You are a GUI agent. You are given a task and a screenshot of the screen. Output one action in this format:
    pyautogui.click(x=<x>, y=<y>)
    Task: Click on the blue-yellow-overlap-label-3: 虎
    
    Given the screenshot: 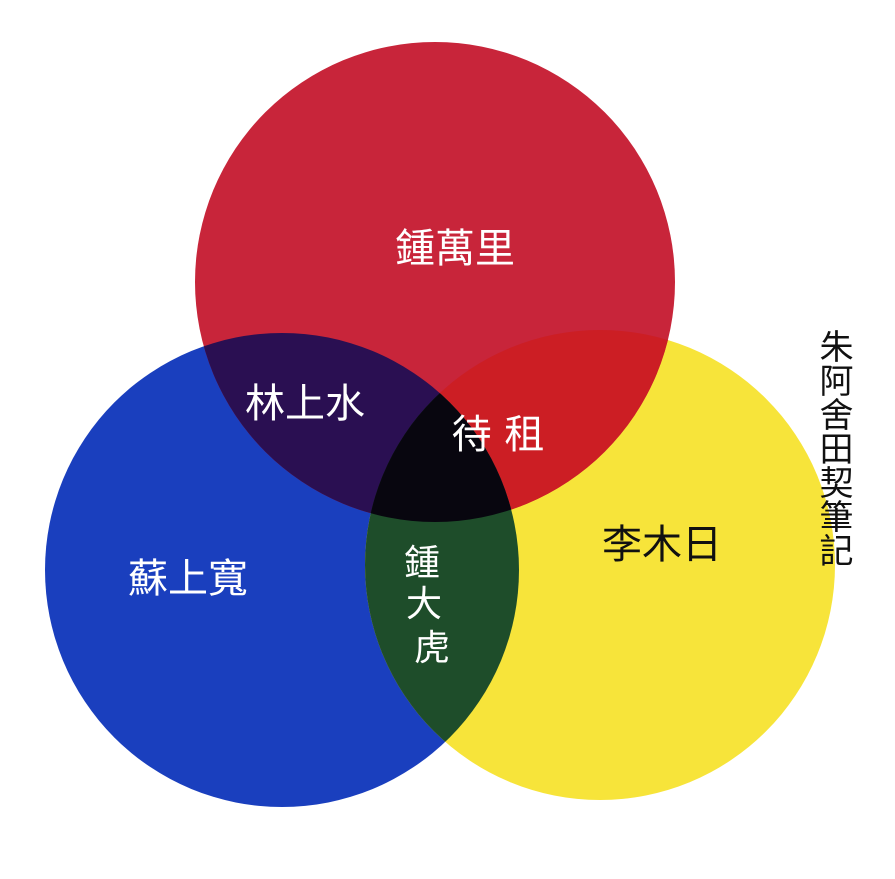 What is the action you would take?
    pyautogui.click(x=432, y=648)
    